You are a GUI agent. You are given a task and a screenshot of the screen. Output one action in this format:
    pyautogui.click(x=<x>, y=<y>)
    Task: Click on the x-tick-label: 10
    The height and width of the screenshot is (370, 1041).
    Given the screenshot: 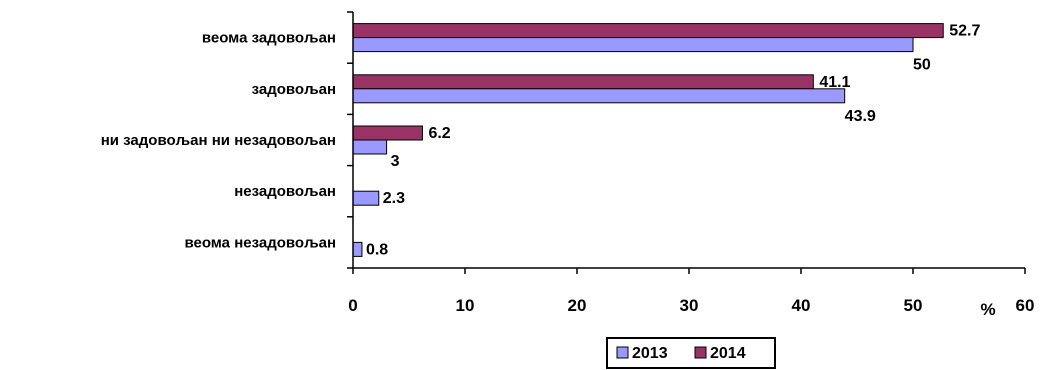 What is the action you would take?
    pyautogui.click(x=465, y=305)
    